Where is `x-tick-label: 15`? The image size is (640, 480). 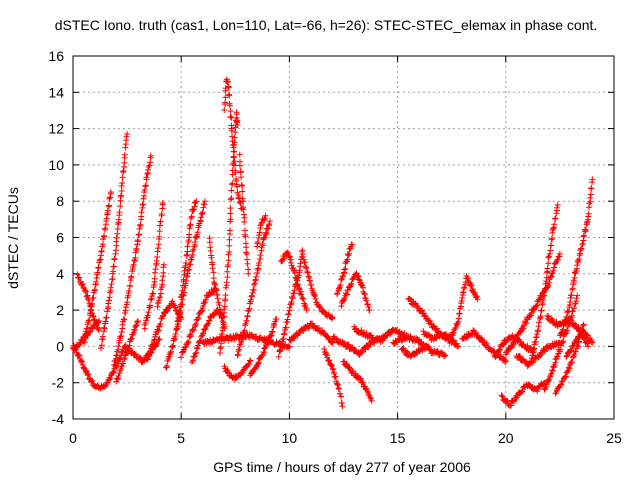 x-tick-label: 15 is located at coordinates (398, 438).